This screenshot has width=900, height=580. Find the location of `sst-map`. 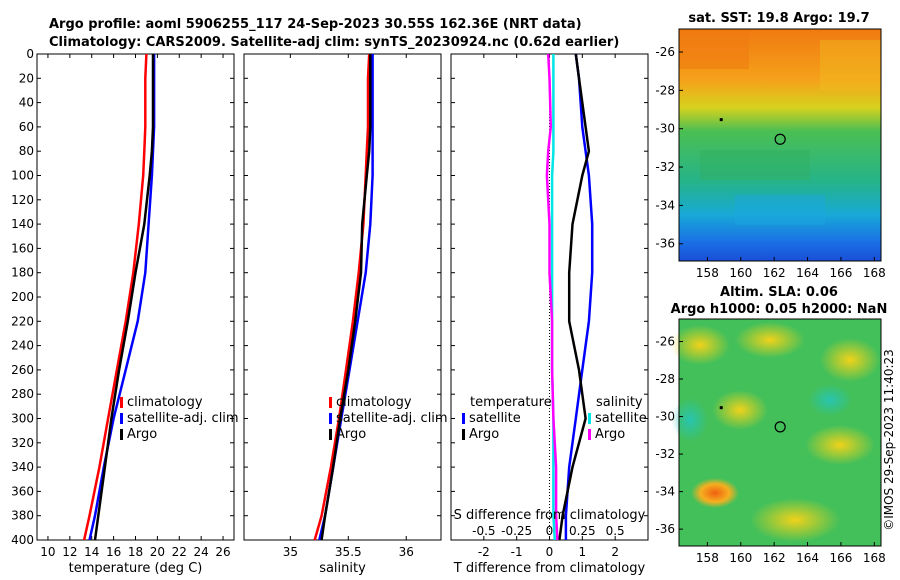

sst-map is located at coordinates (780, 145).